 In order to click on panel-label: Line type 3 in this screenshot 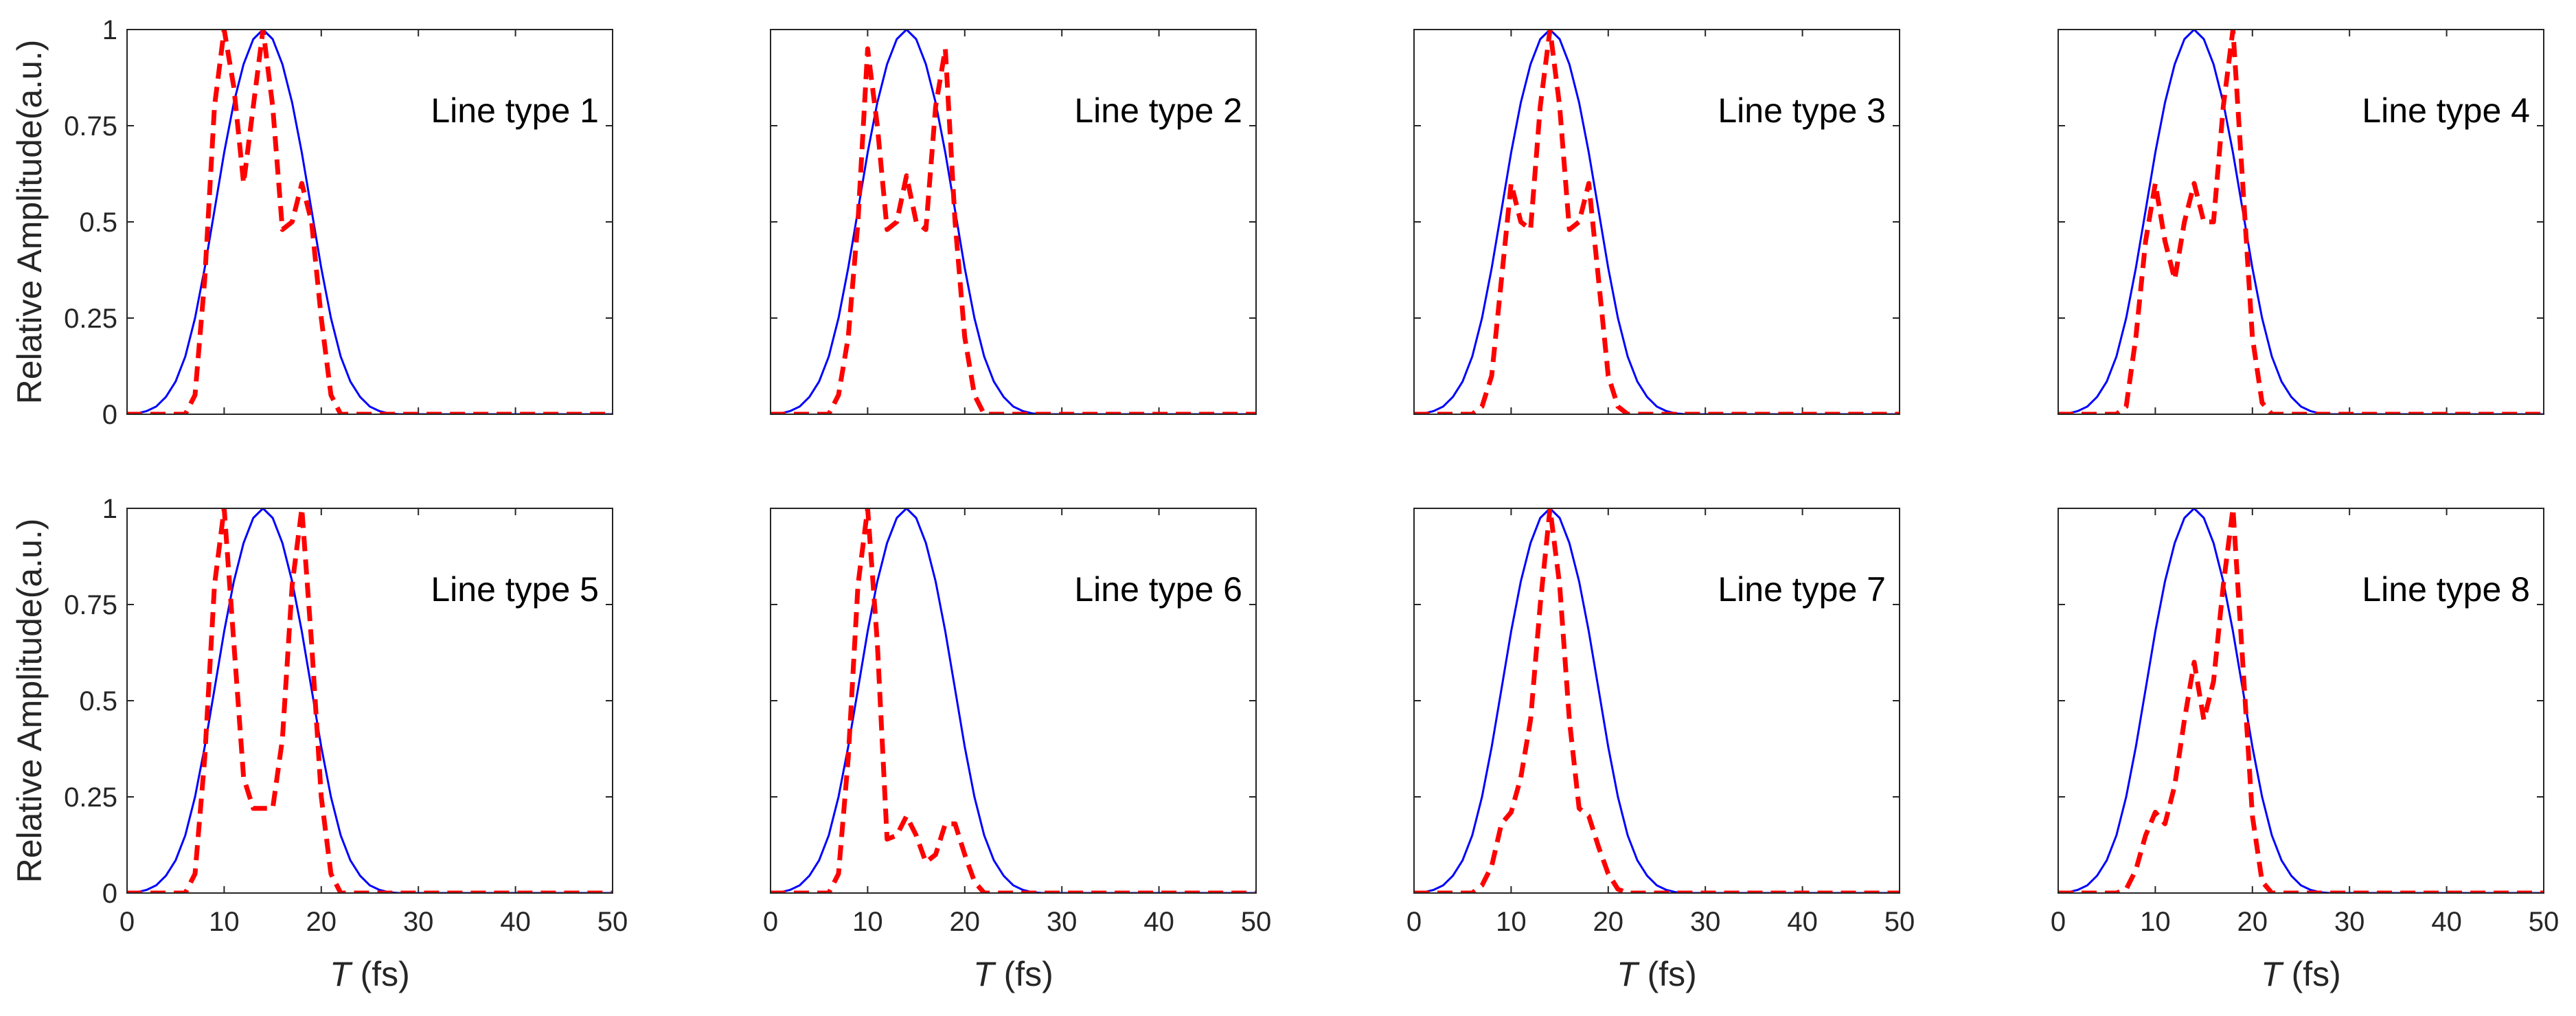, I will do `click(1802, 111)`.